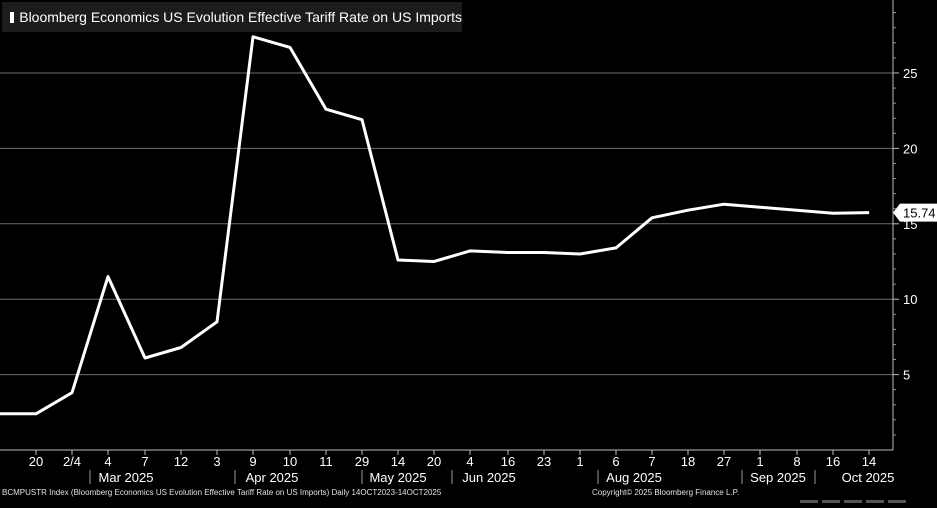  I want to click on legend-swatch, so click(12, 17).